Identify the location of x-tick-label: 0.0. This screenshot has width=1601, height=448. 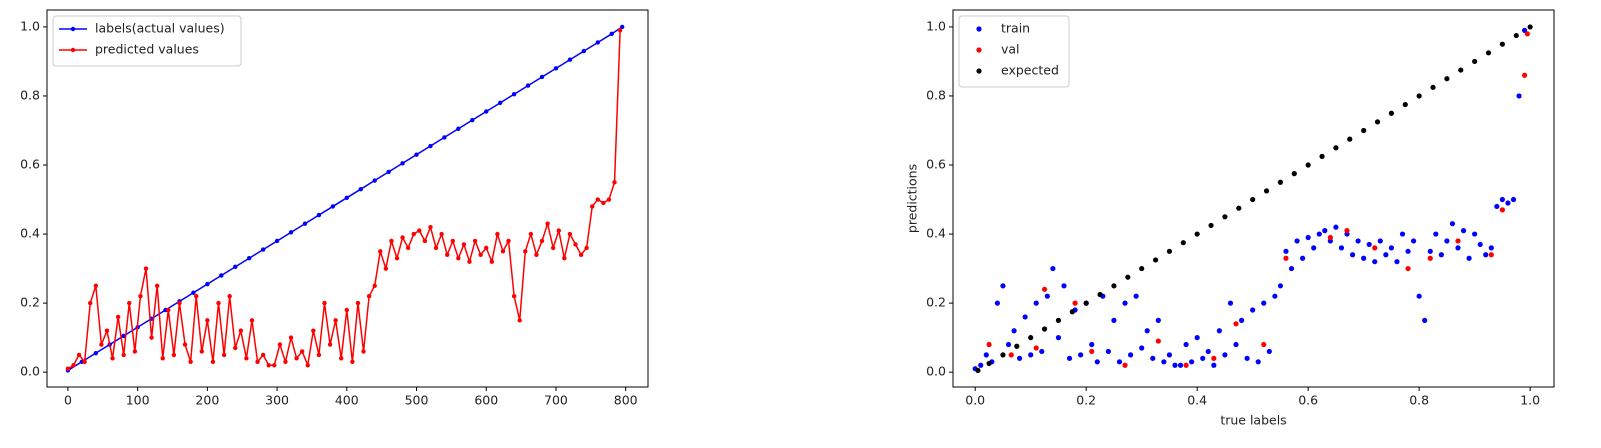
(975, 400).